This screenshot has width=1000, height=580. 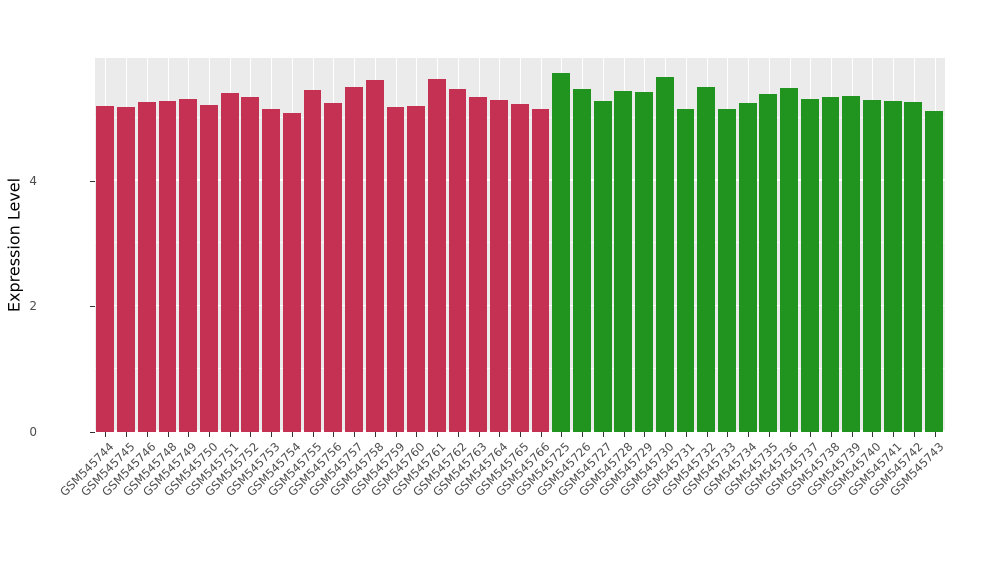 What do you see at coordinates (809, 265) in the screenshot?
I see `bar-GSM545737` at bounding box center [809, 265].